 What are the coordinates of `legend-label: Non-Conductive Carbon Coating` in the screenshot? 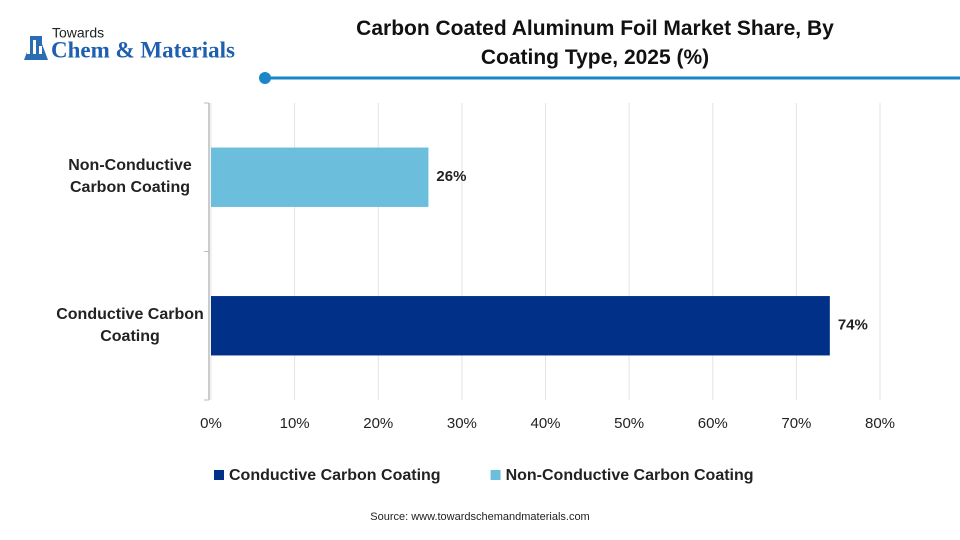 It's located at (630, 475).